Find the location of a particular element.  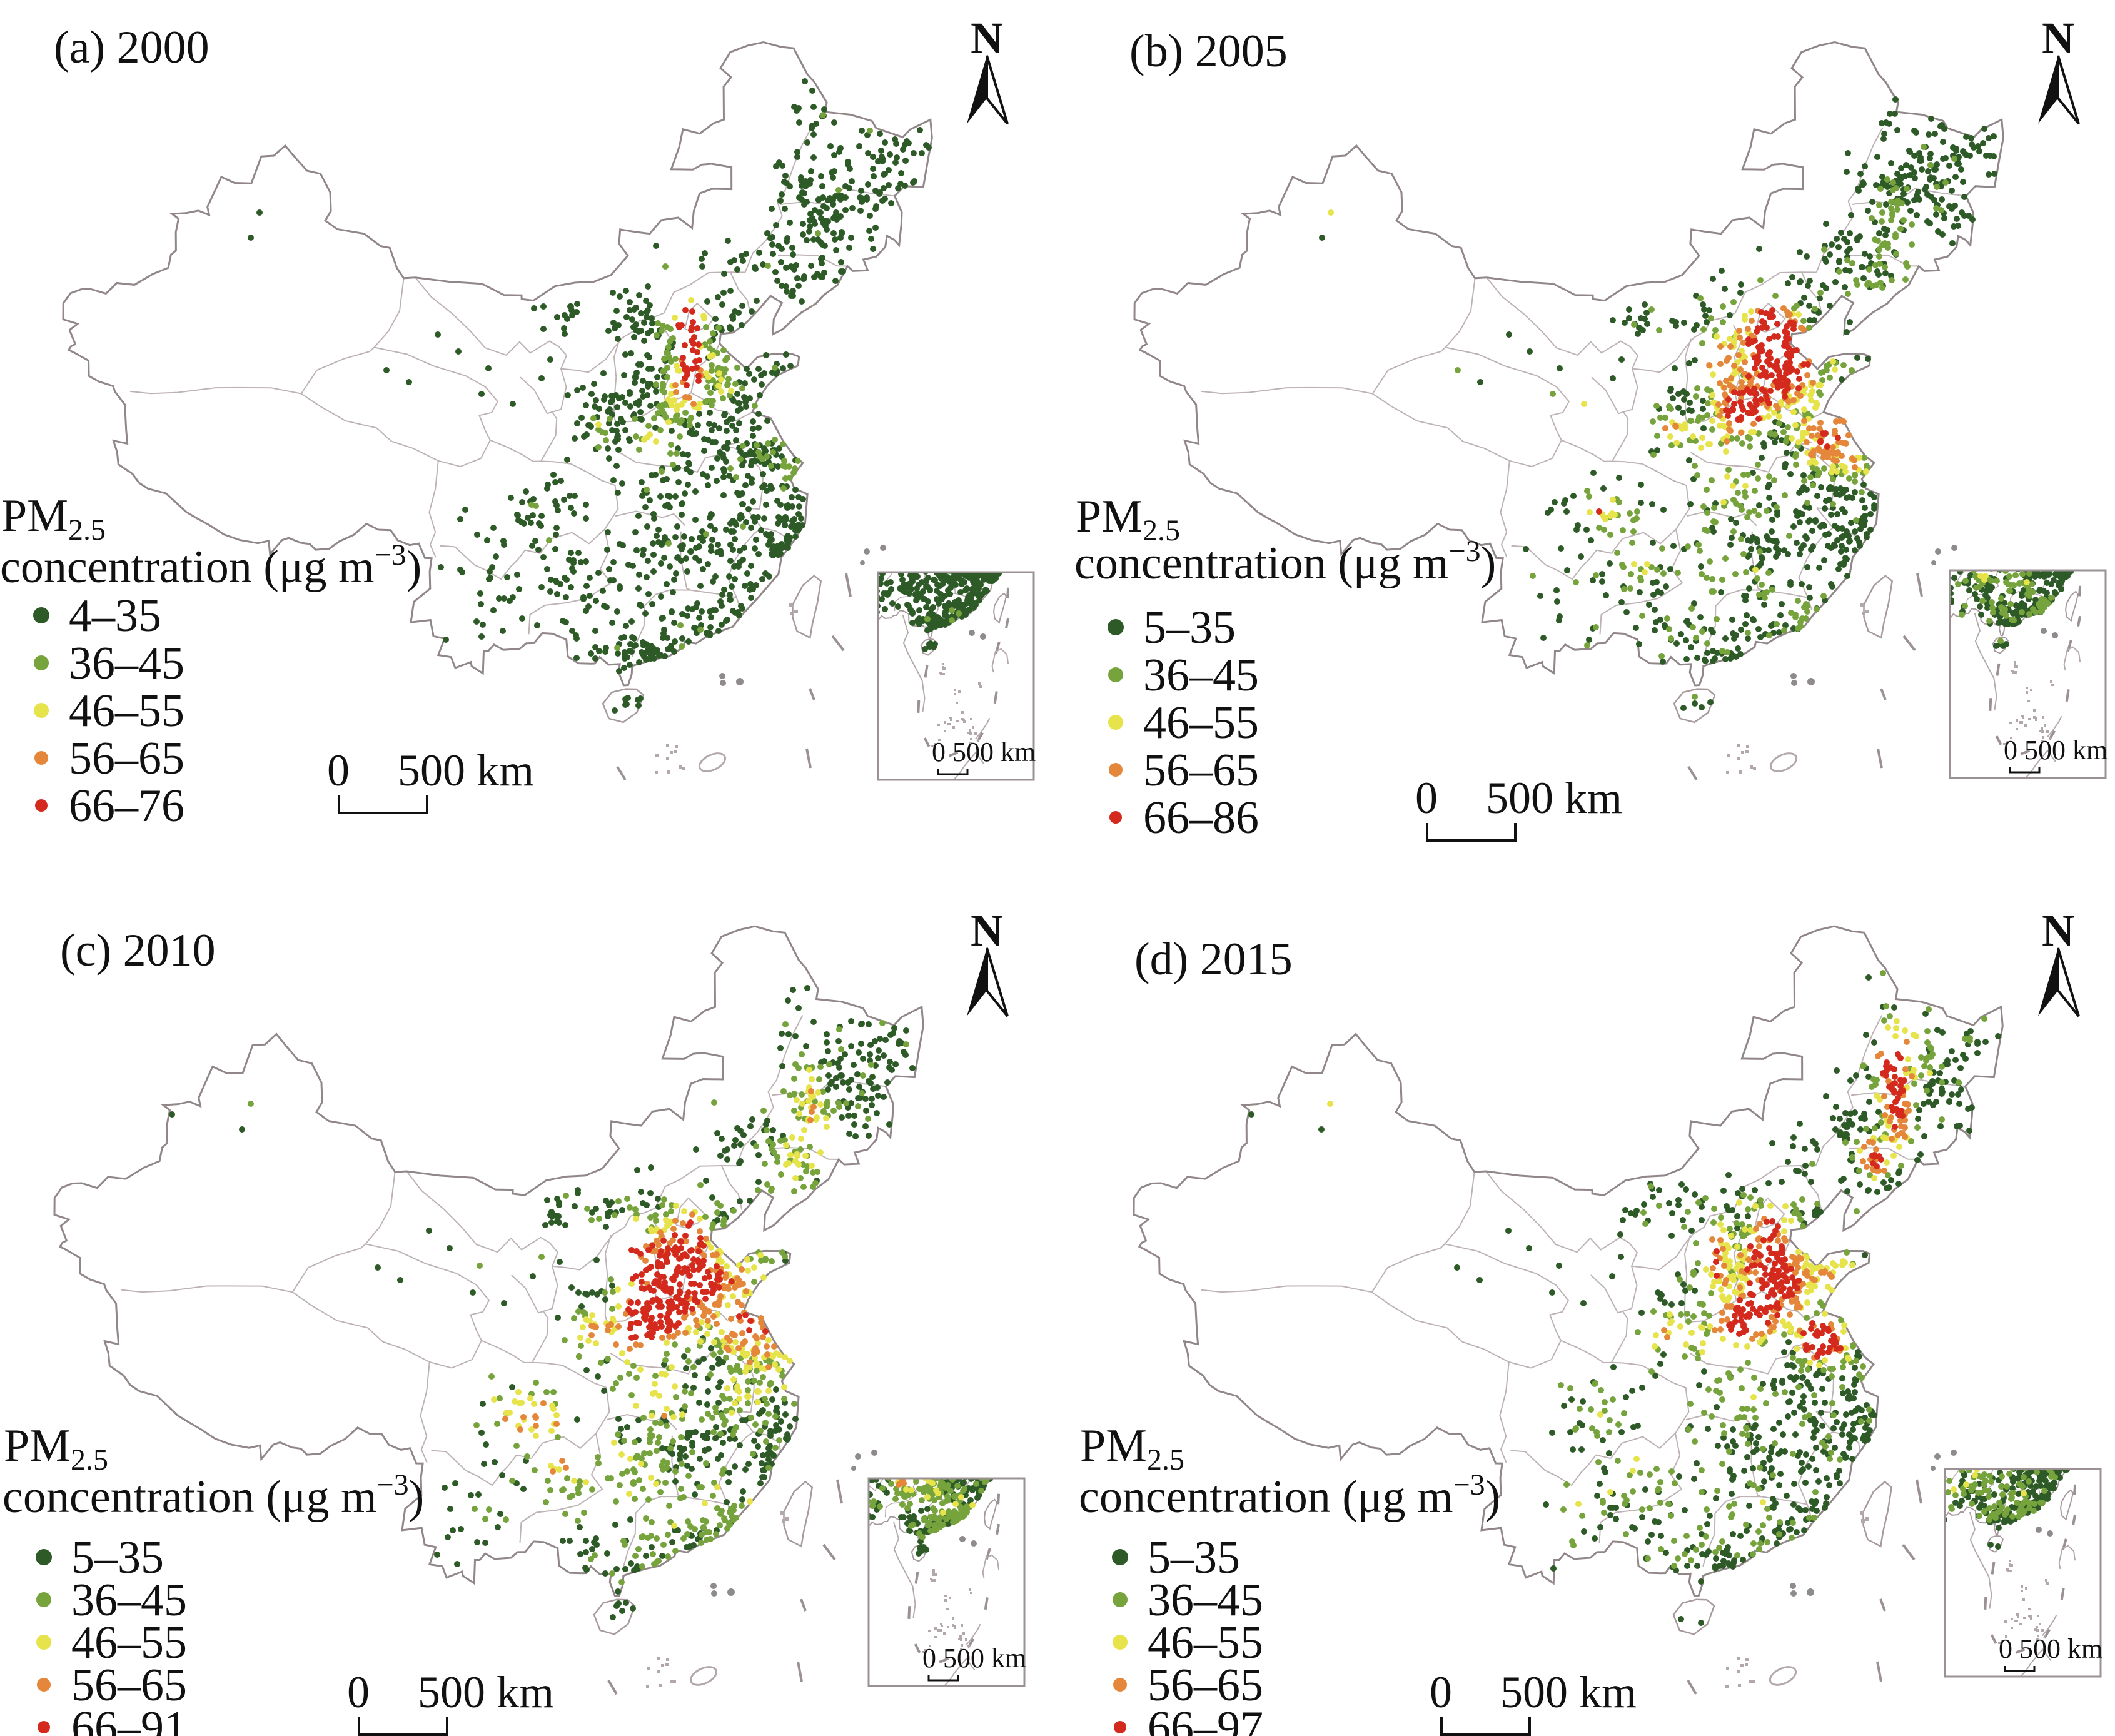

svg-text: 66–91 is located at coordinates (129, 1719).